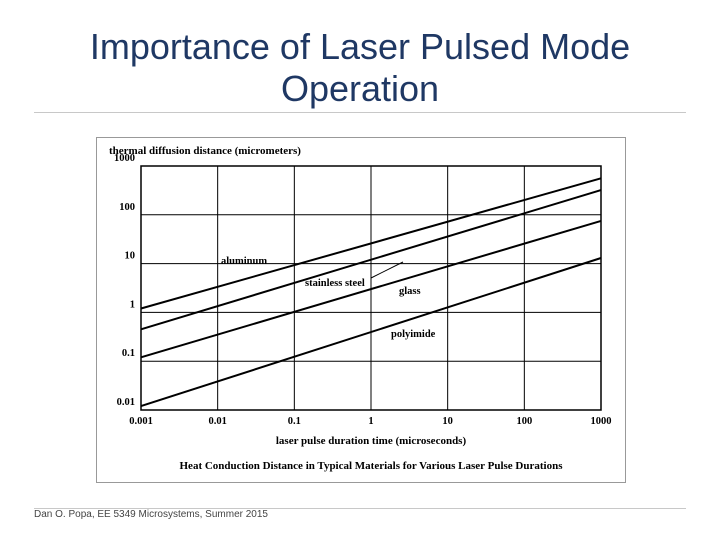 This screenshot has height=540, width=720. I want to click on y-tick-label: 10, so click(130, 256).